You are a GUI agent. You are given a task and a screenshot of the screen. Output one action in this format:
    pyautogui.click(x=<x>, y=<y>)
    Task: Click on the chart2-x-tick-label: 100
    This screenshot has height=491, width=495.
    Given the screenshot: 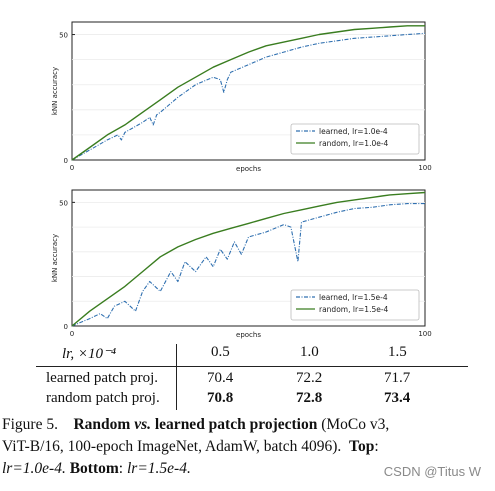 What is the action you would take?
    pyautogui.click(x=424, y=334)
    